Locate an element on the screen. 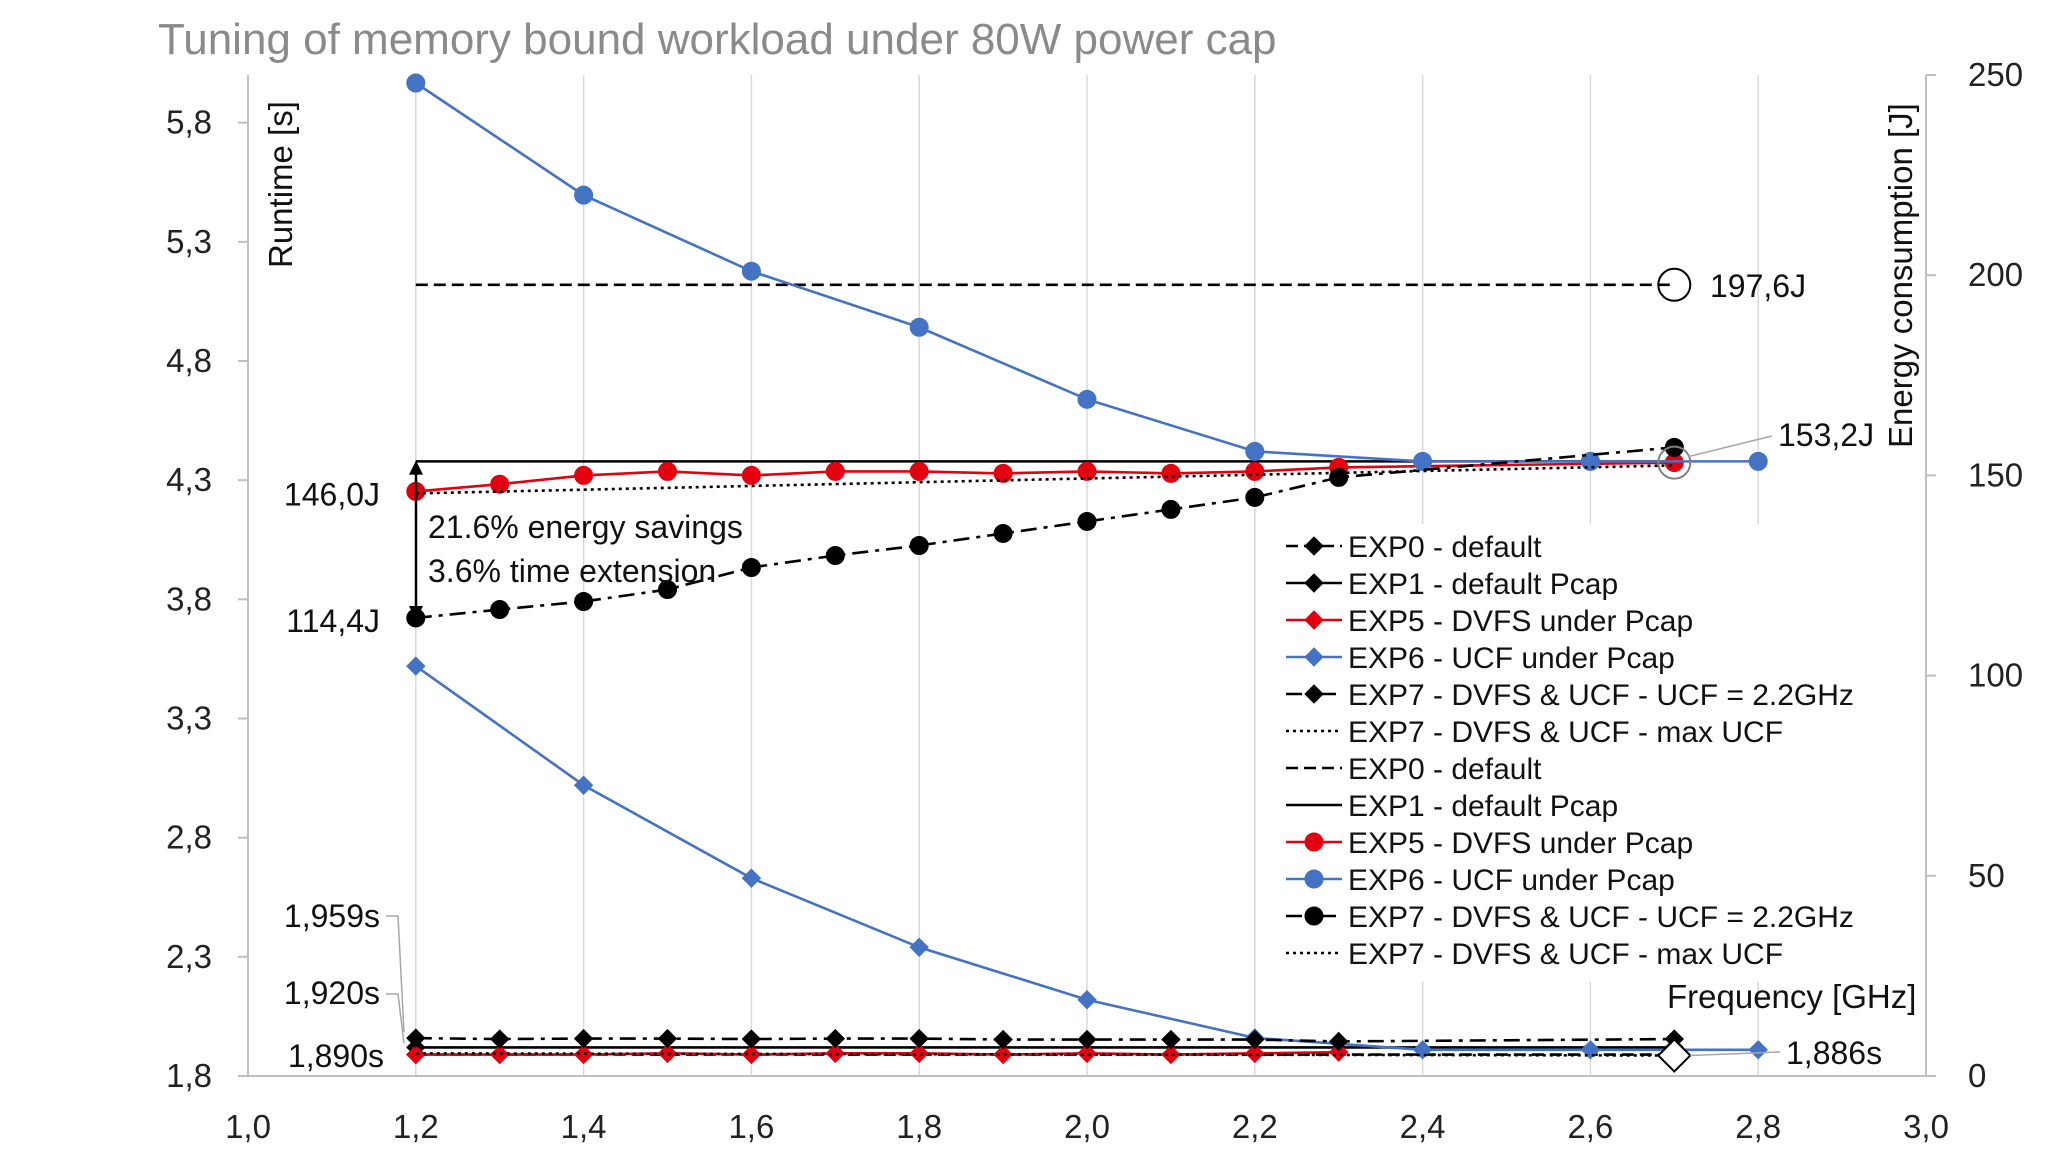  y-right-tick-label: 250 is located at coordinates (1995, 74).